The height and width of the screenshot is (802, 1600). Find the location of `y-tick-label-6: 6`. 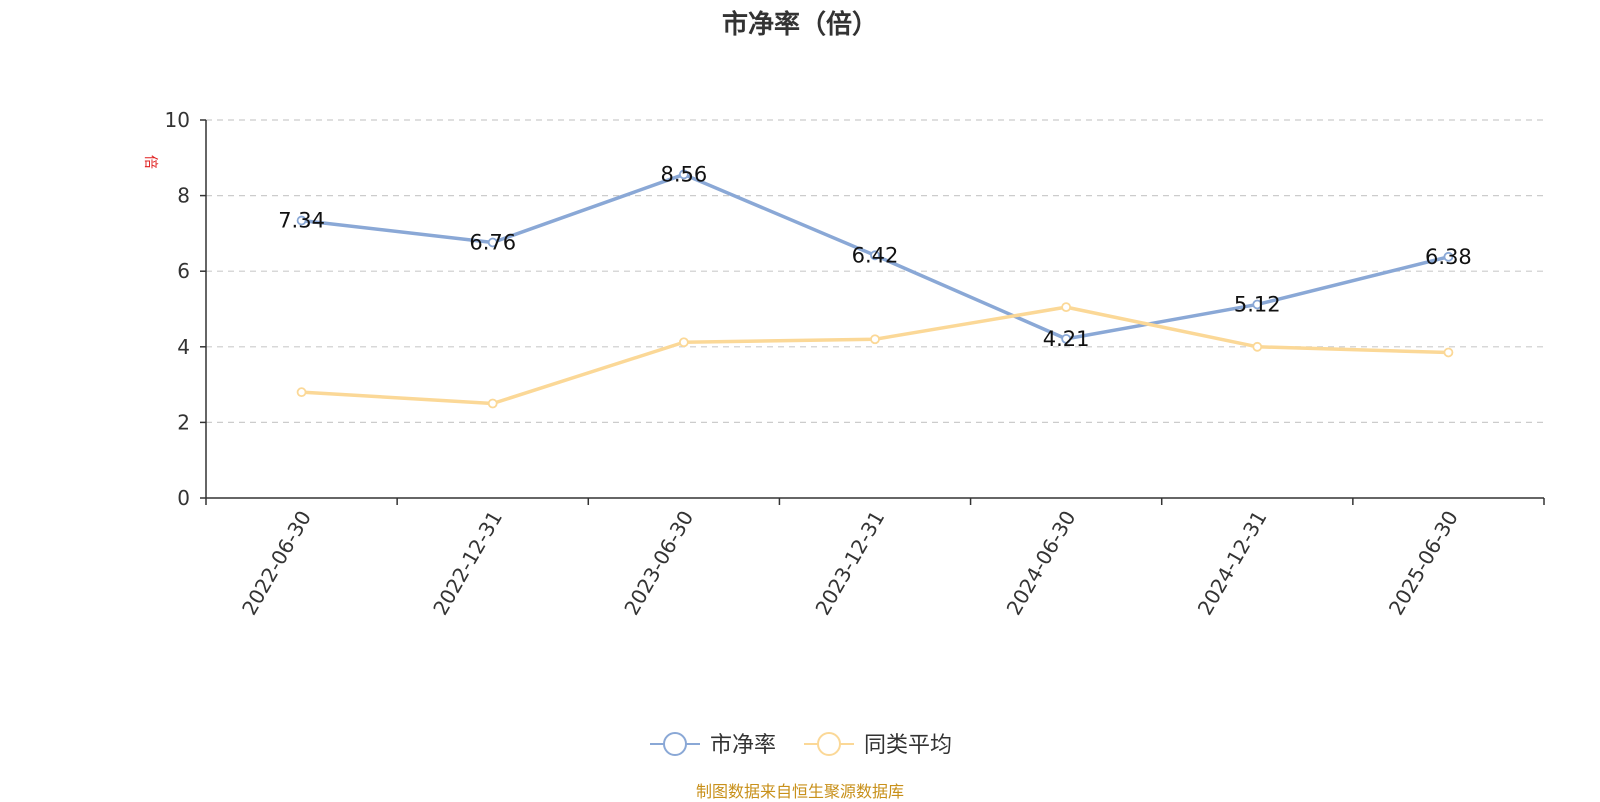

y-tick-label-6: 6 is located at coordinates (183, 271).